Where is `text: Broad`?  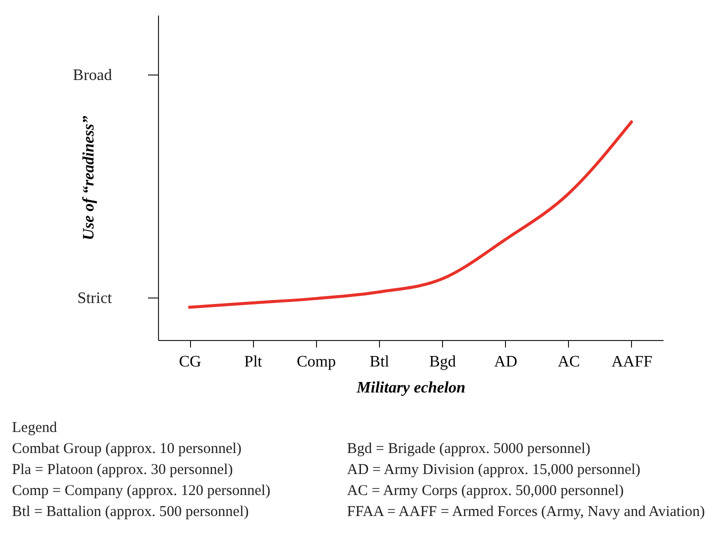
text: Broad is located at coordinates (92, 75).